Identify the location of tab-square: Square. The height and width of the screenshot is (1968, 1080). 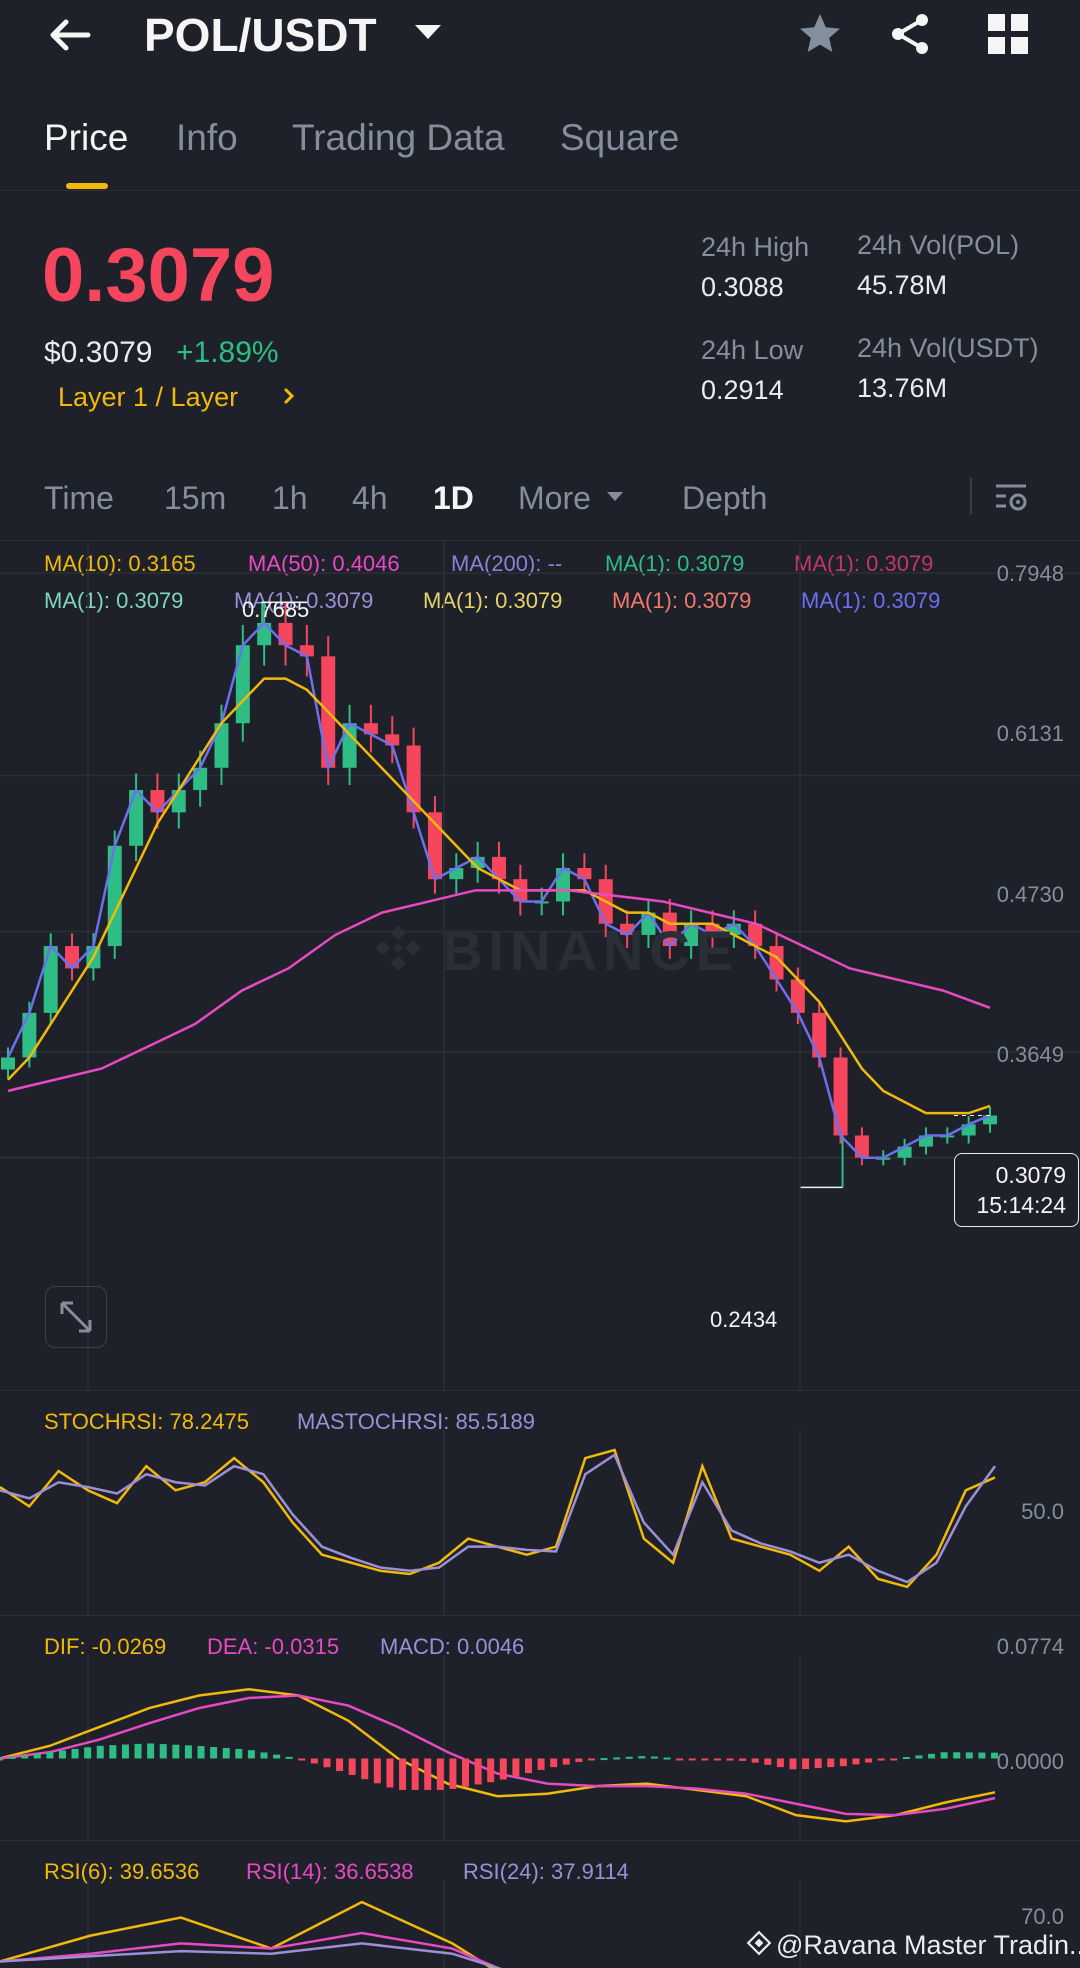
(620, 137).